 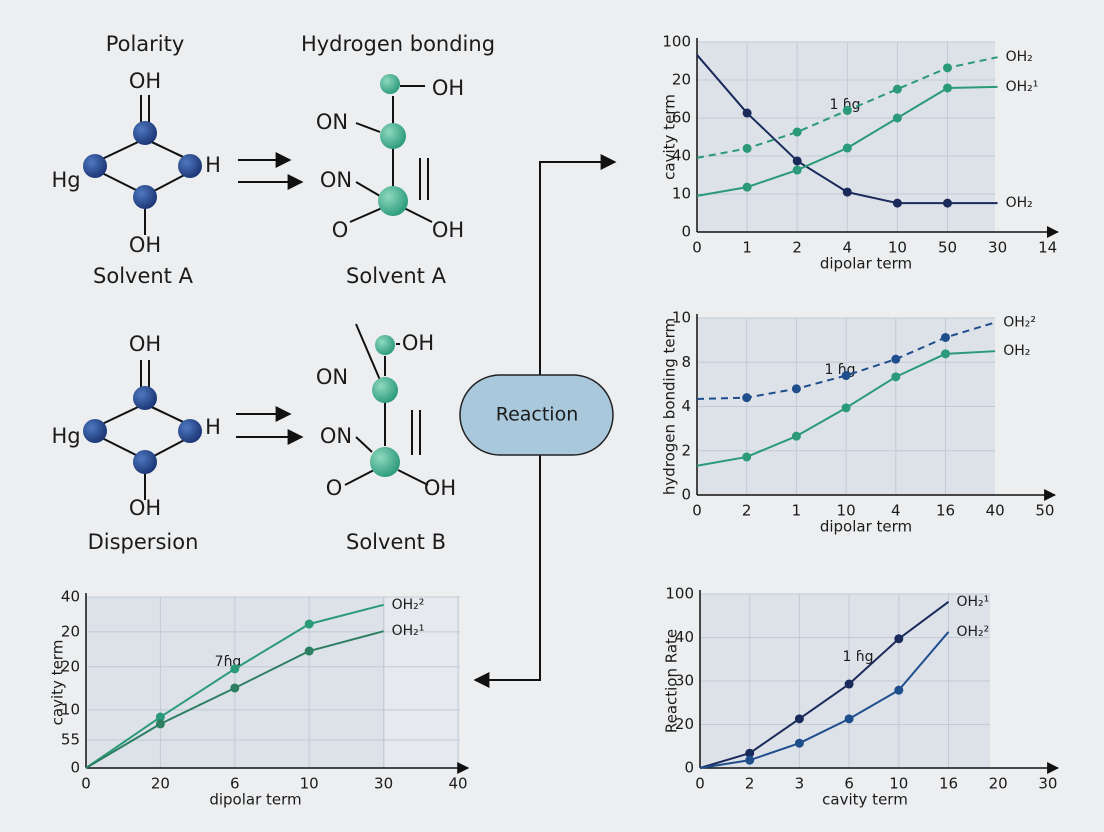 What do you see at coordinates (686, 362) in the screenshot?
I see `y-tick-label: 8` at bounding box center [686, 362].